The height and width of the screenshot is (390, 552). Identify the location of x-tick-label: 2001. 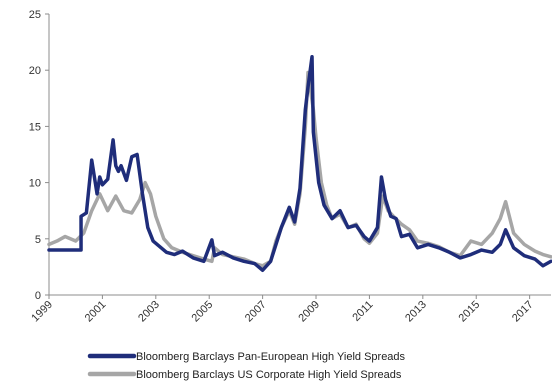
(96, 312).